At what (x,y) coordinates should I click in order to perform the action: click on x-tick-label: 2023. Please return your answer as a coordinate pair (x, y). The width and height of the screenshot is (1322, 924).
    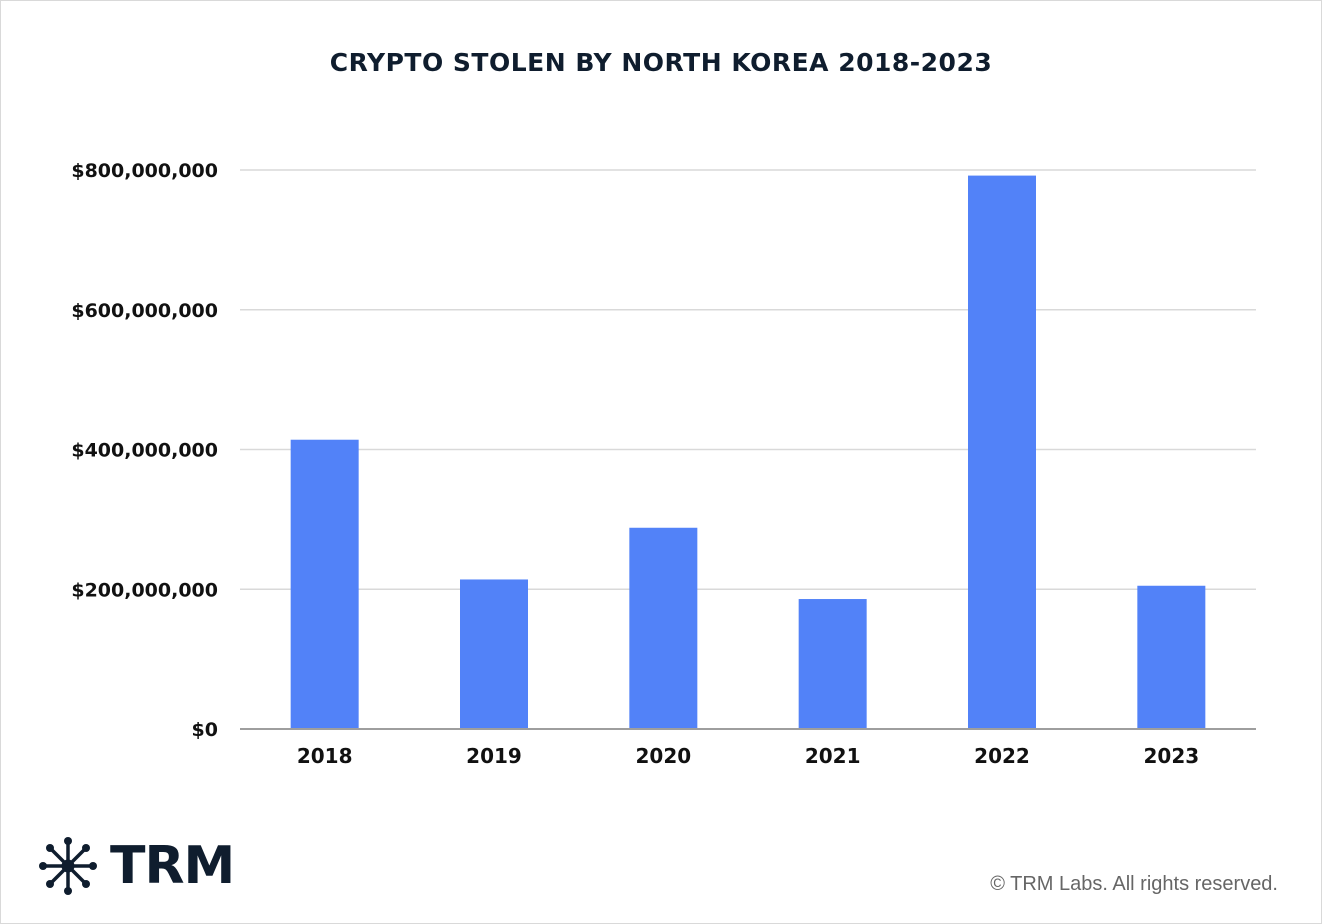
    Looking at the image, I should click on (1171, 756).